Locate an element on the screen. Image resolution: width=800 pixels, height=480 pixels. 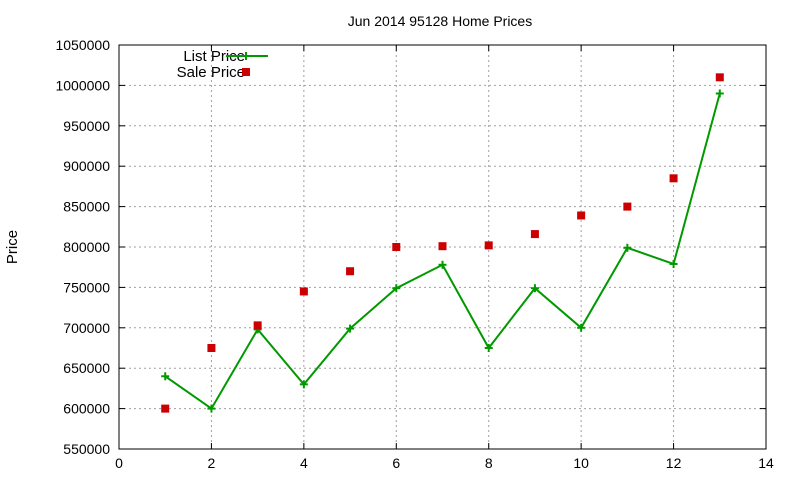
y-tick-label: 900000 is located at coordinates (86, 166).